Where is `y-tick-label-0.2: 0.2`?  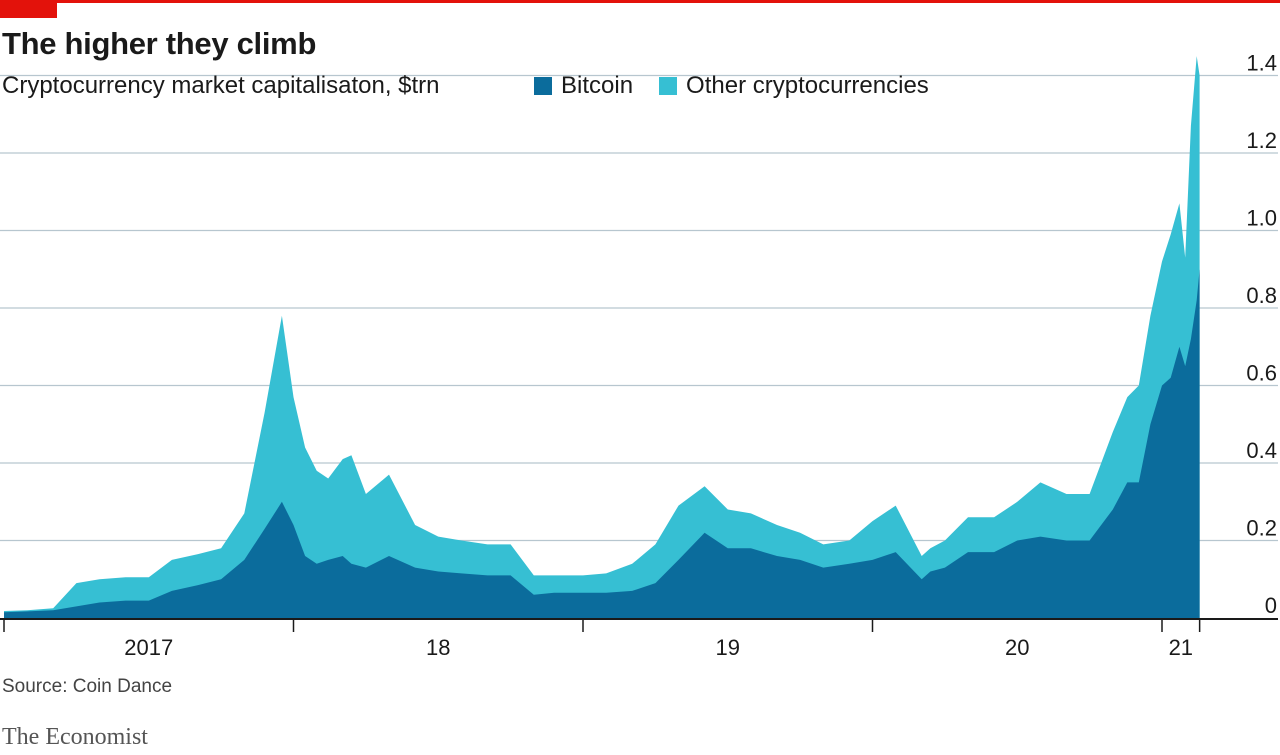 y-tick-label-0.2: 0.2 is located at coordinates (1261, 528).